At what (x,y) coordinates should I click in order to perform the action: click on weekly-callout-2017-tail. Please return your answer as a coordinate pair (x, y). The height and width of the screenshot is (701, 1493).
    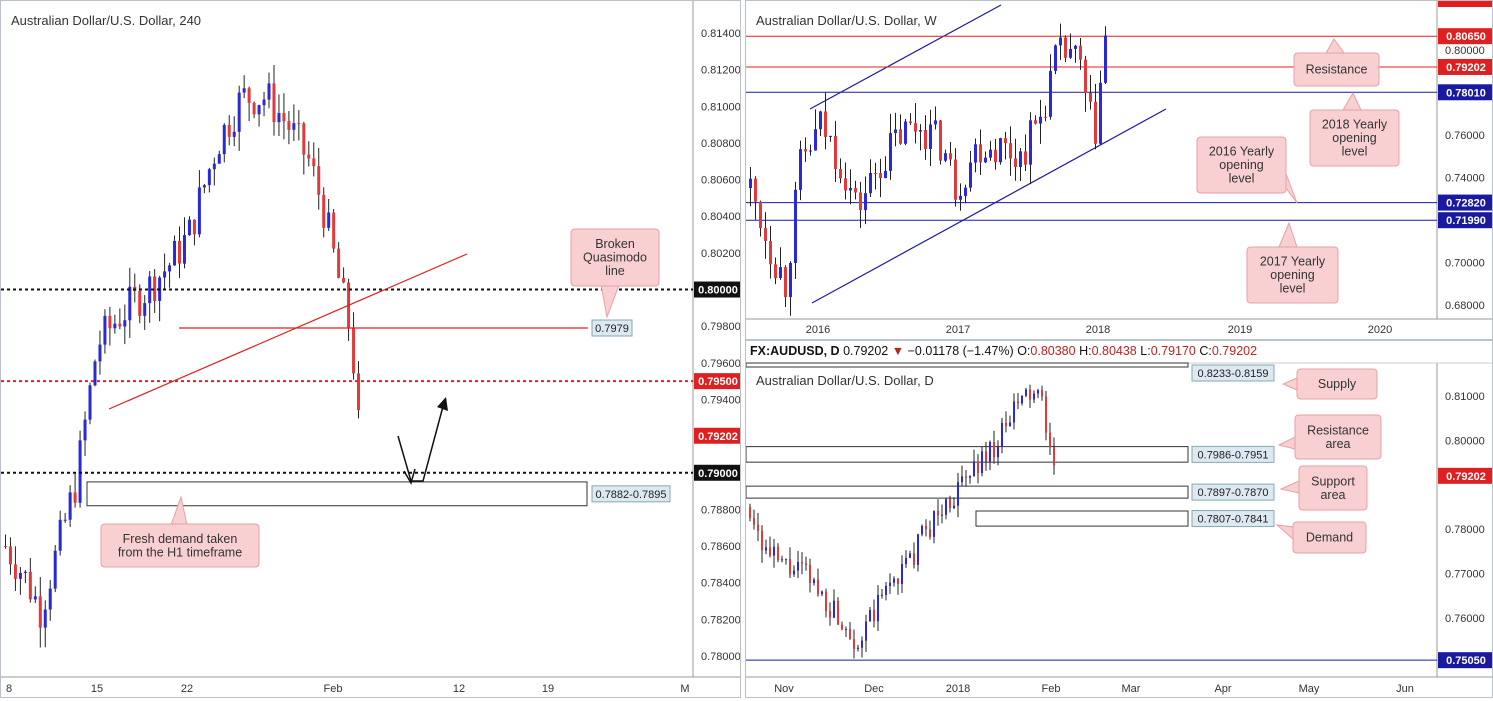
    Looking at the image, I should click on (1288, 234).